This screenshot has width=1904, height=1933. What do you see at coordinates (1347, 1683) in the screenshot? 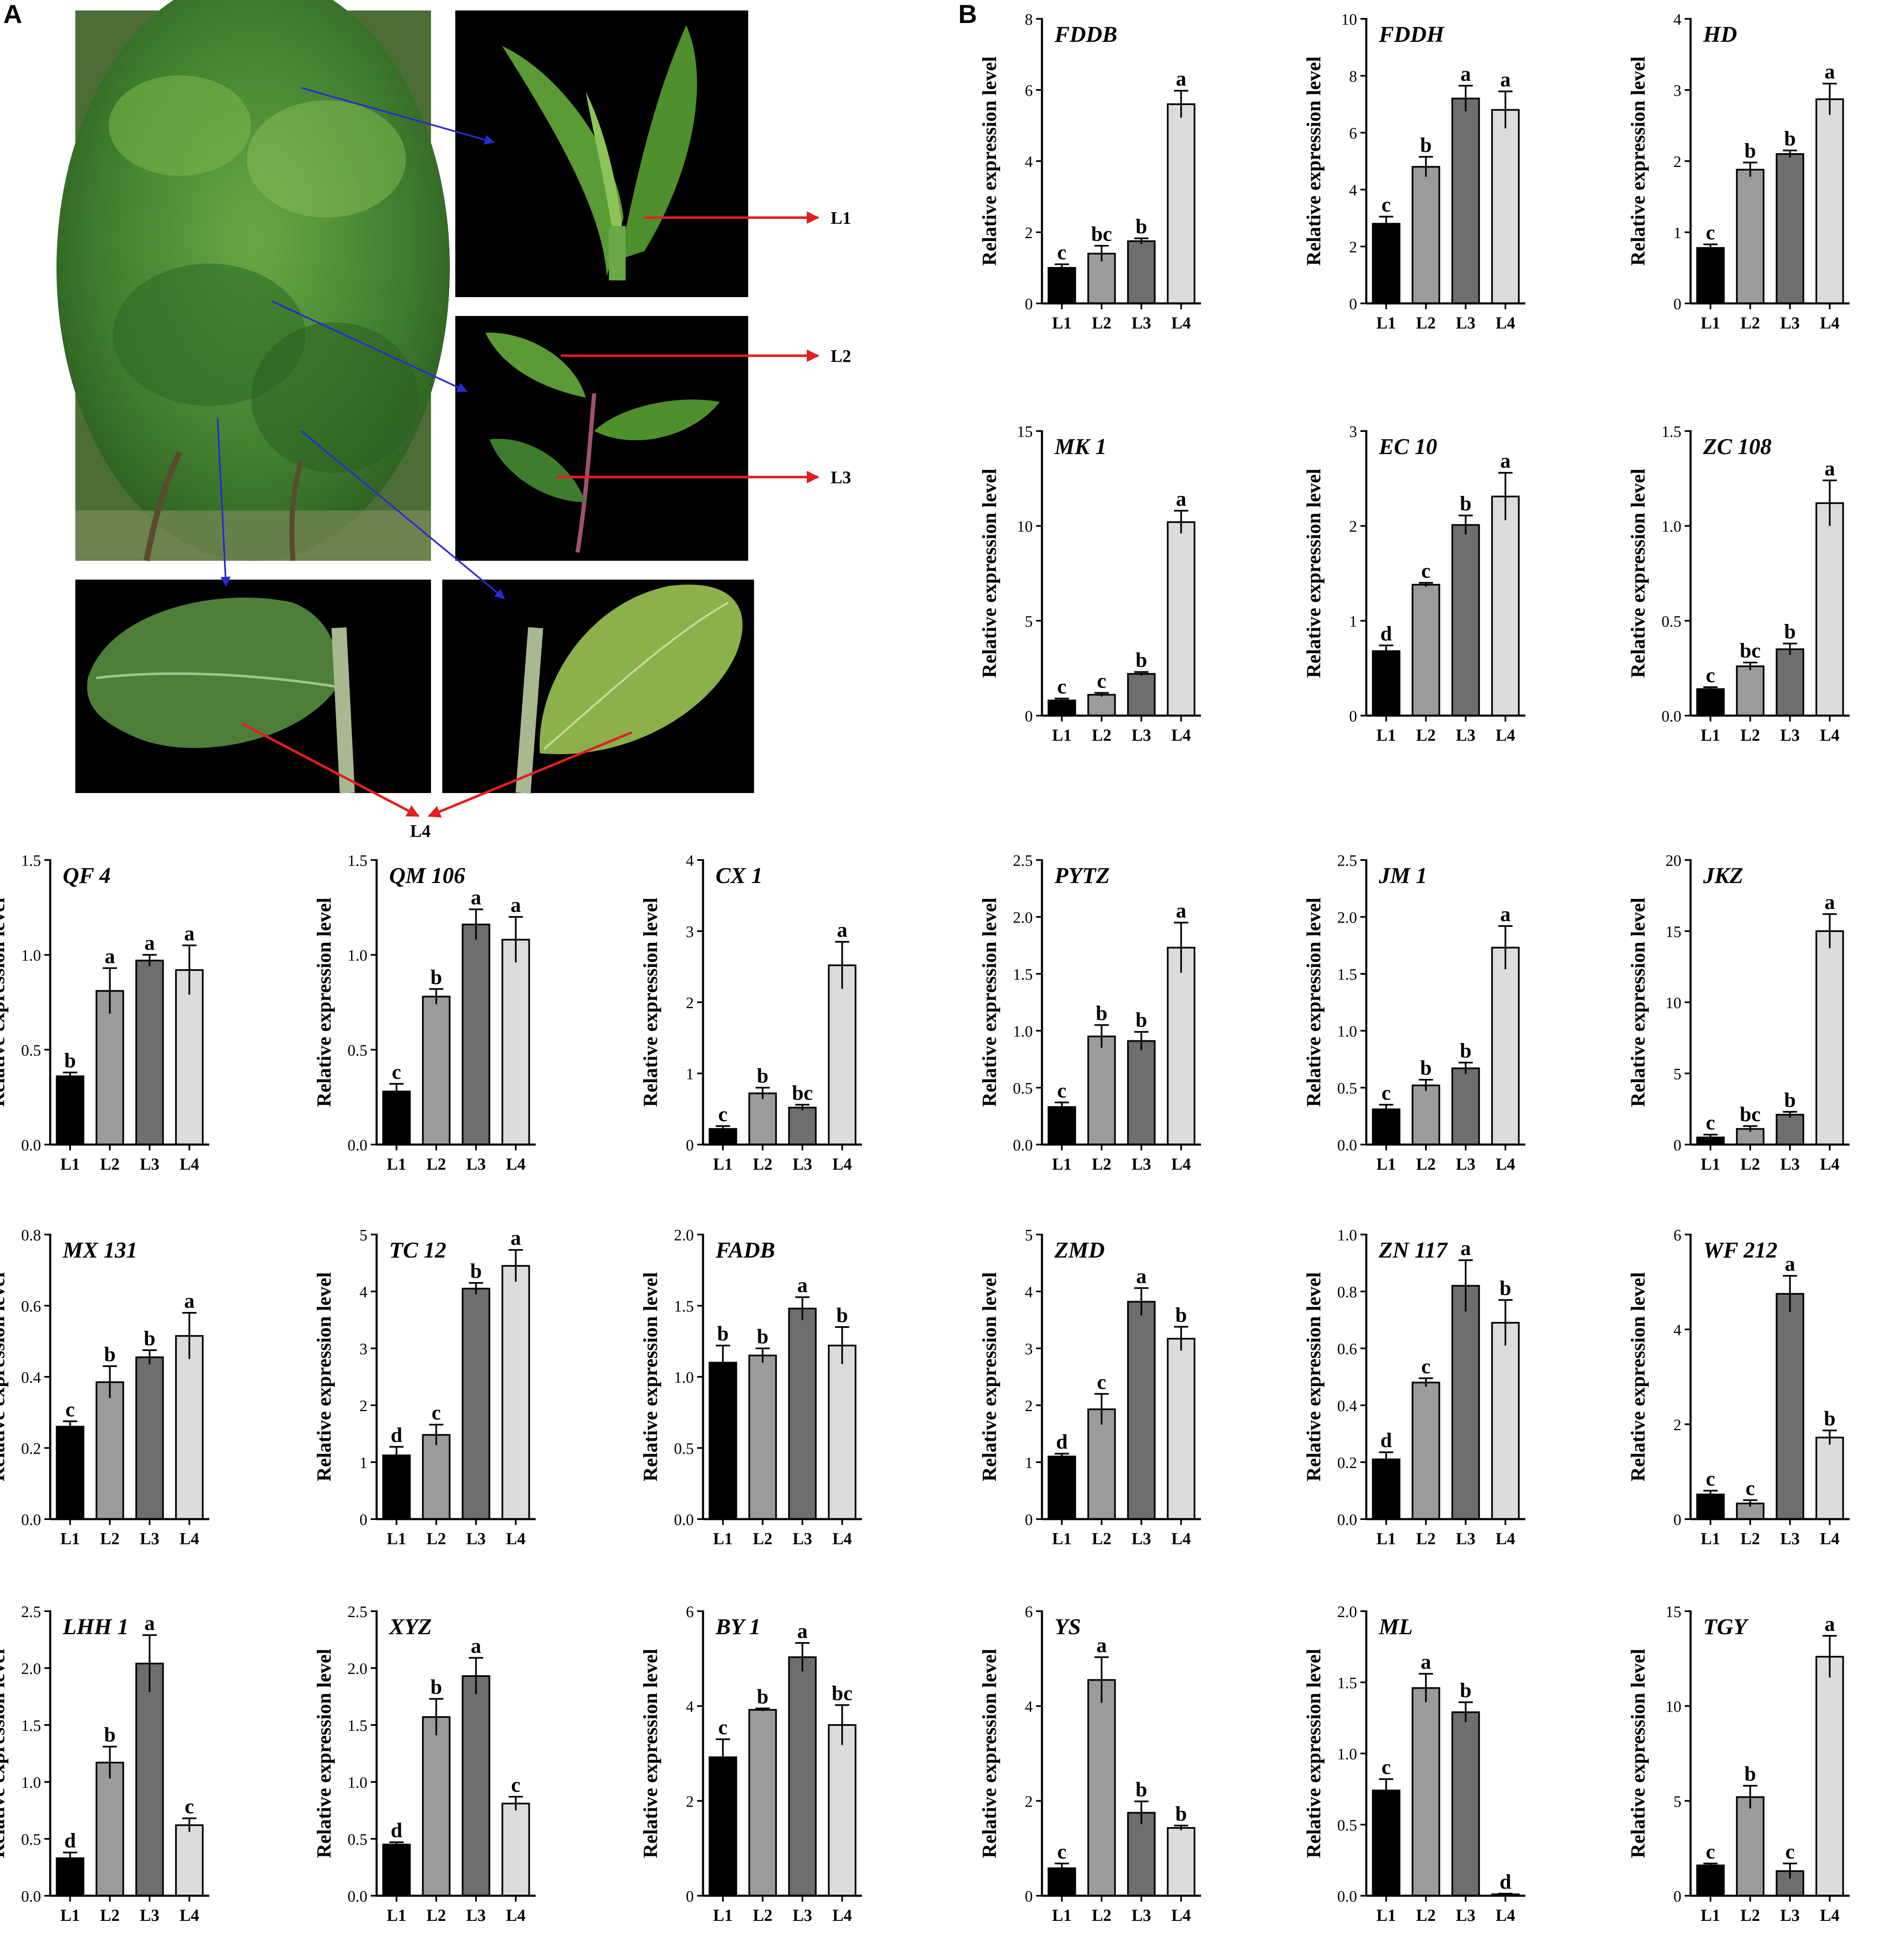
I see `y-tick-label: 1.5` at bounding box center [1347, 1683].